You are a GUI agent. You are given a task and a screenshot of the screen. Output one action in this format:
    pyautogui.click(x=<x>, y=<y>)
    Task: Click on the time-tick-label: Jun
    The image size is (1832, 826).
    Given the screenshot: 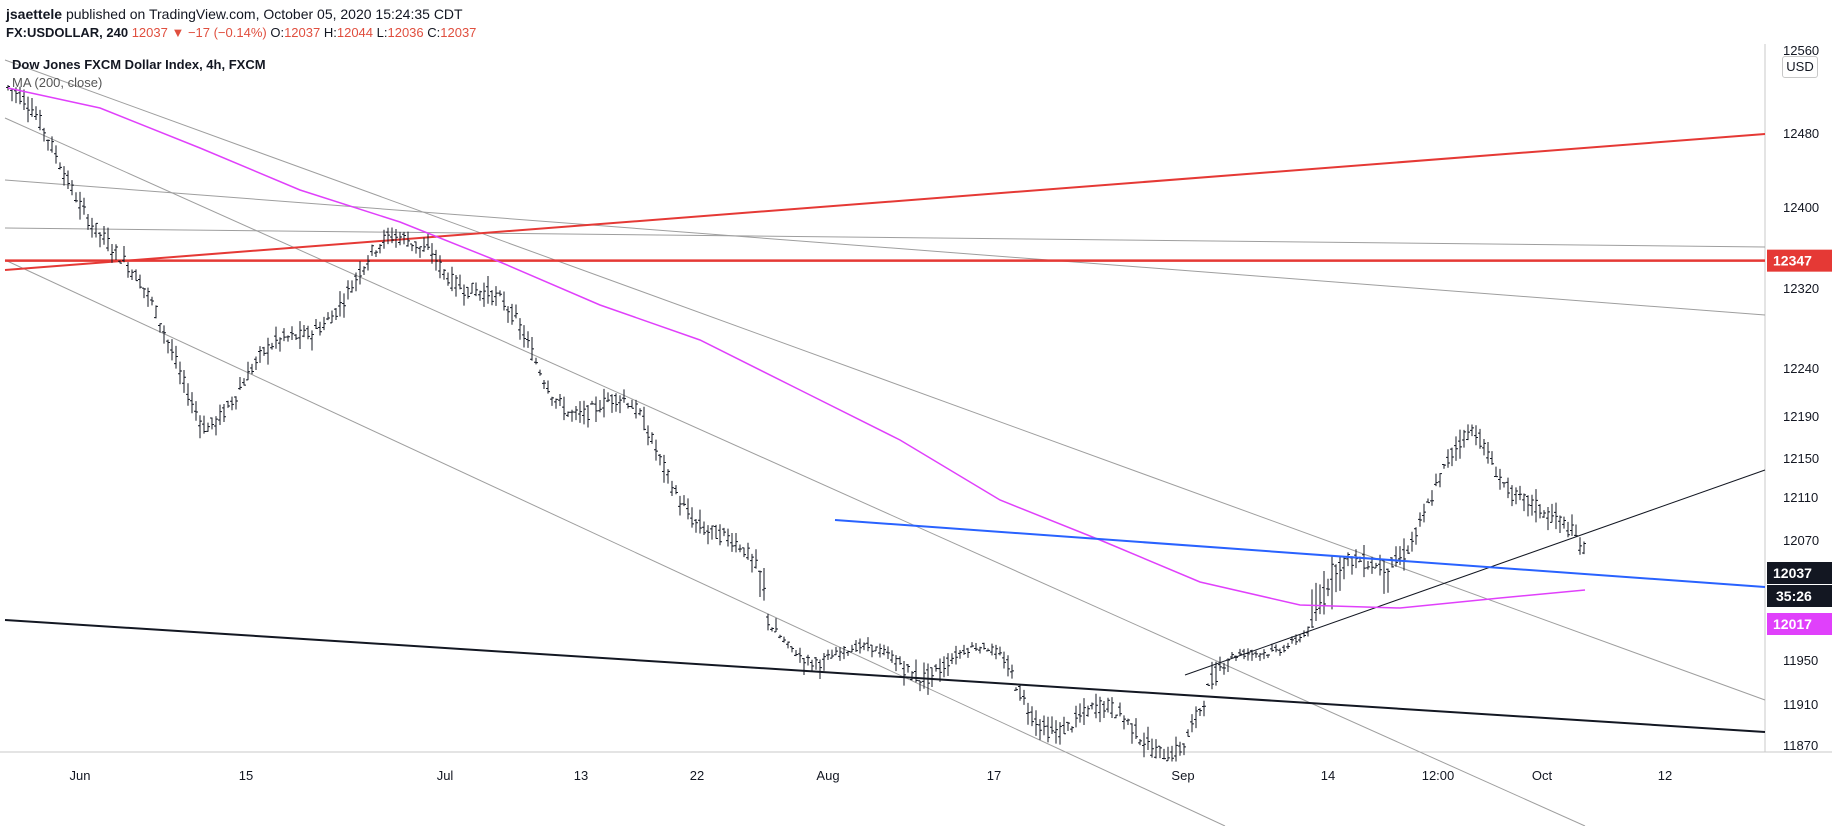 What is the action you would take?
    pyautogui.click(x=80, y=775)
    